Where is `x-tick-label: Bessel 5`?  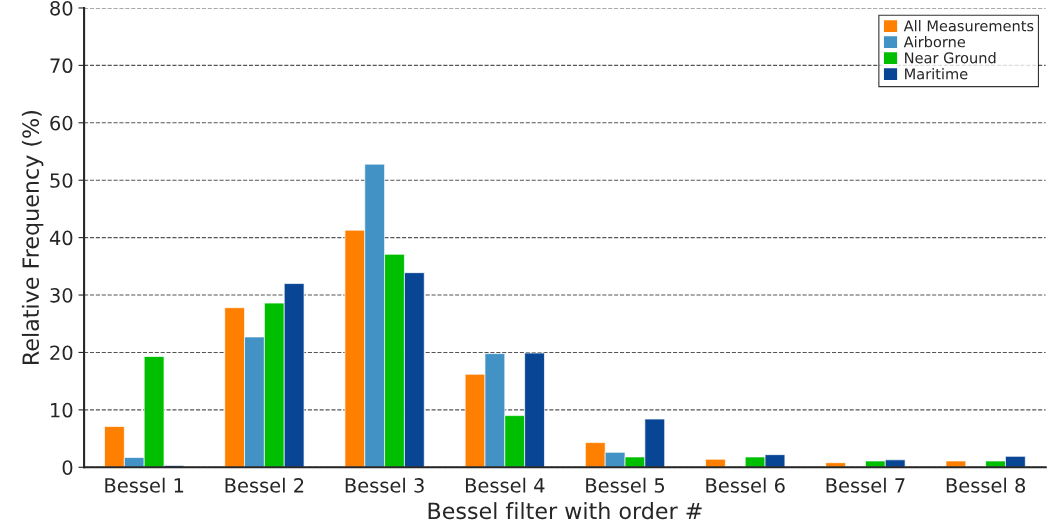
x-tick-label: Bessel 5 is located at coordinates (625, 485).